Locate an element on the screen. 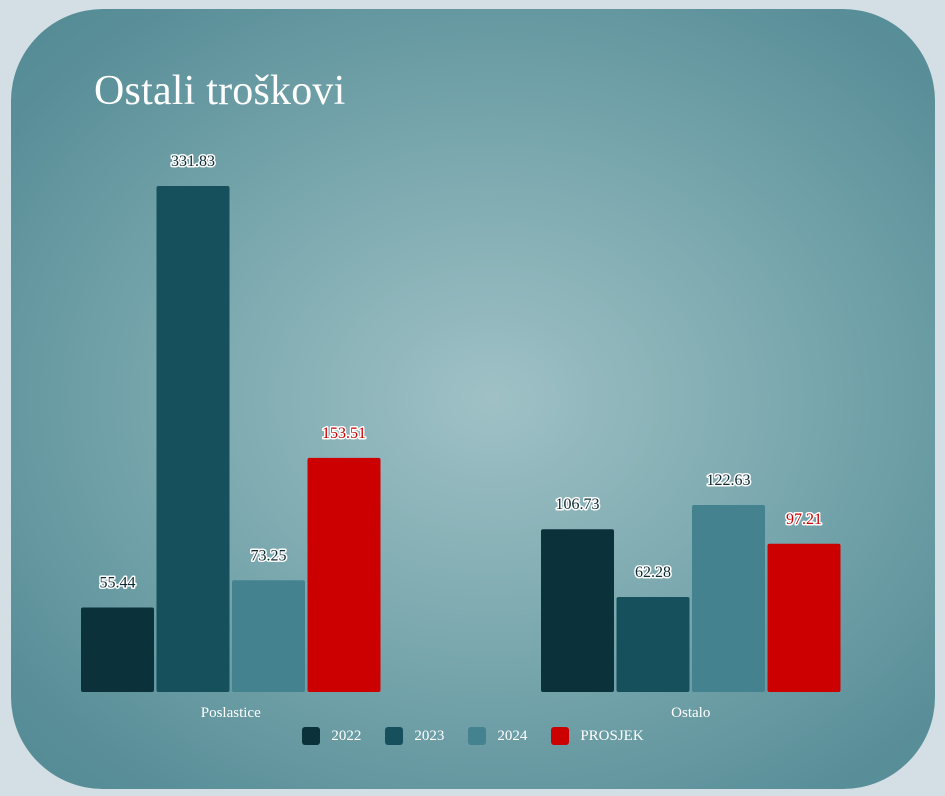  data-label: 73.25 is located at coordinates (269, 555).